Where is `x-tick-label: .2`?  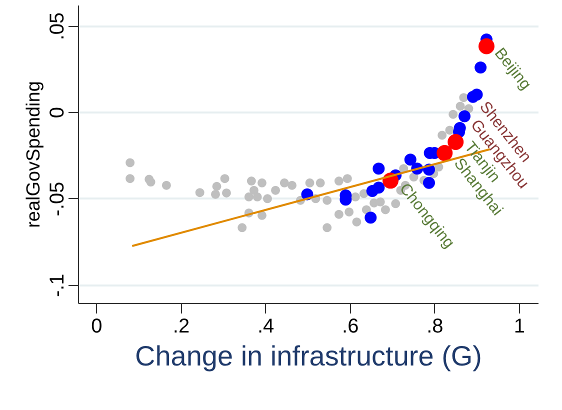
x-tick-label: .2 is located at coordinates (181, 327).